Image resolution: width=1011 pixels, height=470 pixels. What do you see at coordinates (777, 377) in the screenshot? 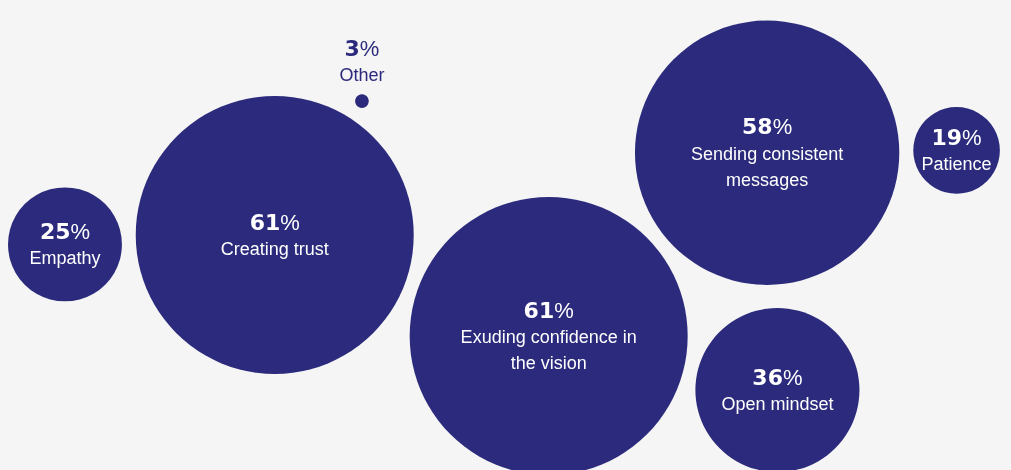
I see `data-label: 36%` at bounding box center [777, 377].